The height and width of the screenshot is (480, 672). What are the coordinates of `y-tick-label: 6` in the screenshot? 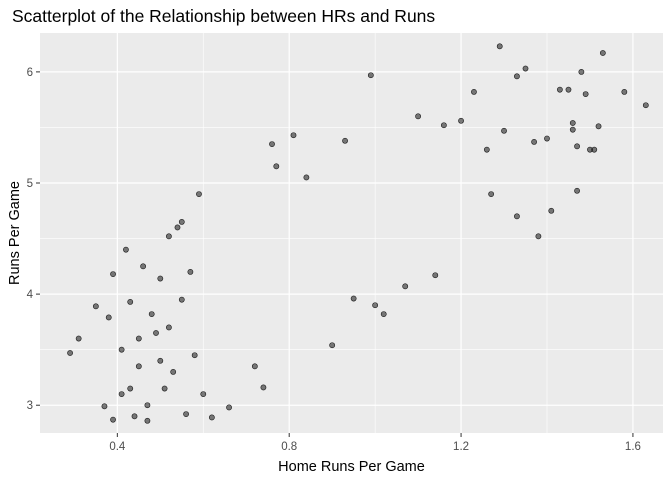 It's located at (30, 73).